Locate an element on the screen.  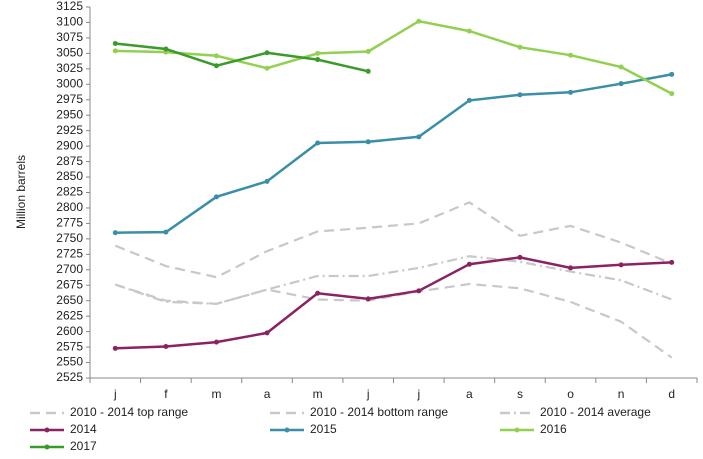
x-tick-label: d is located at coordinates (671, 394).